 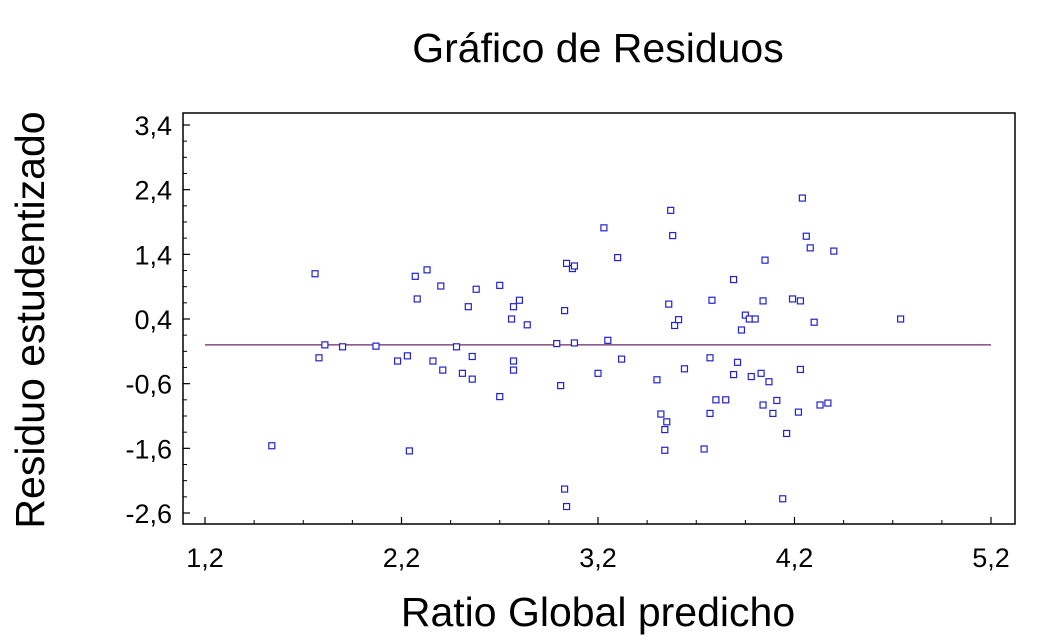 I want to click on y-tick-label: 1,4, so click(x=153, y=255).